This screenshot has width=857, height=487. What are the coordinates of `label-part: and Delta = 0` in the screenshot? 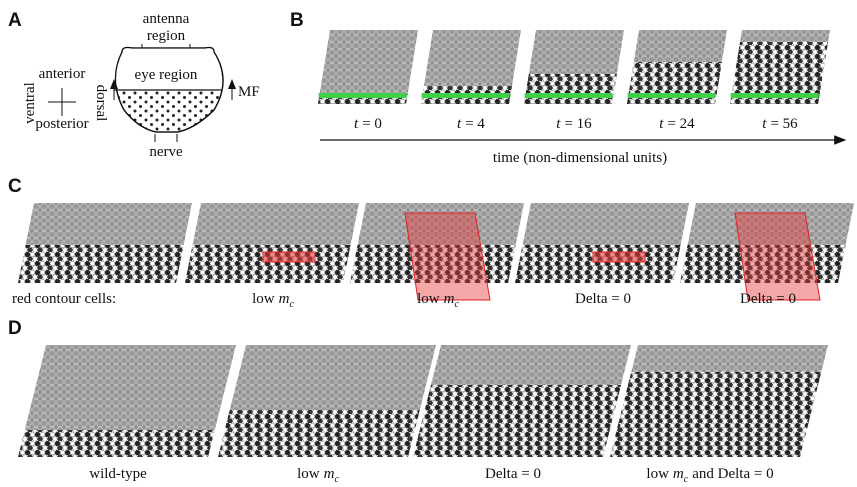 It's located at (732, 474).